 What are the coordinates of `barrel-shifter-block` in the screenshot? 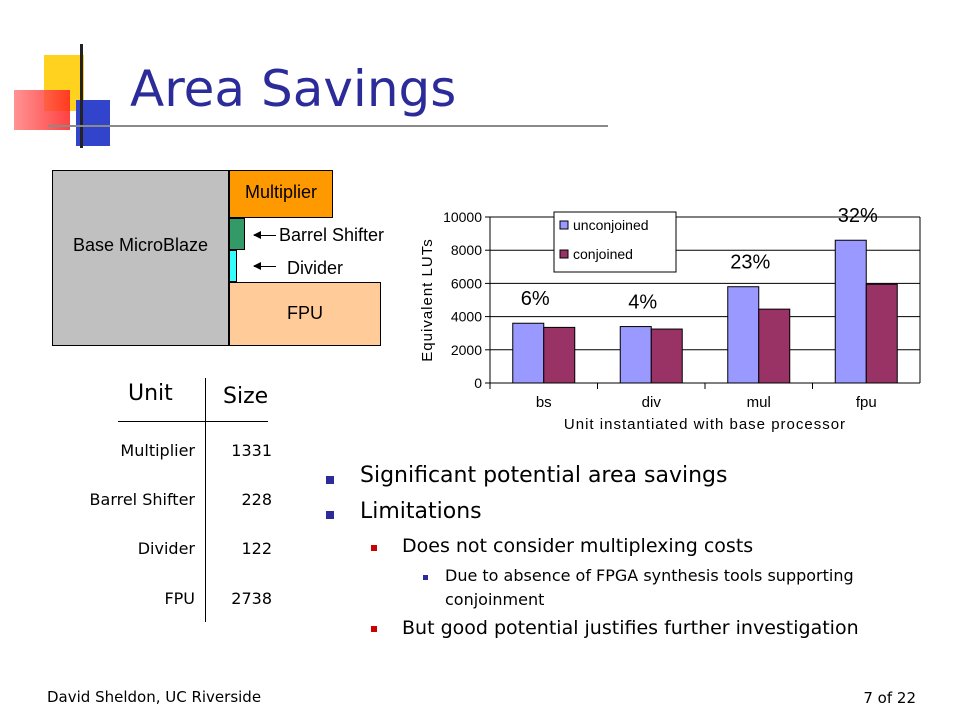 It's located at (237, 234).